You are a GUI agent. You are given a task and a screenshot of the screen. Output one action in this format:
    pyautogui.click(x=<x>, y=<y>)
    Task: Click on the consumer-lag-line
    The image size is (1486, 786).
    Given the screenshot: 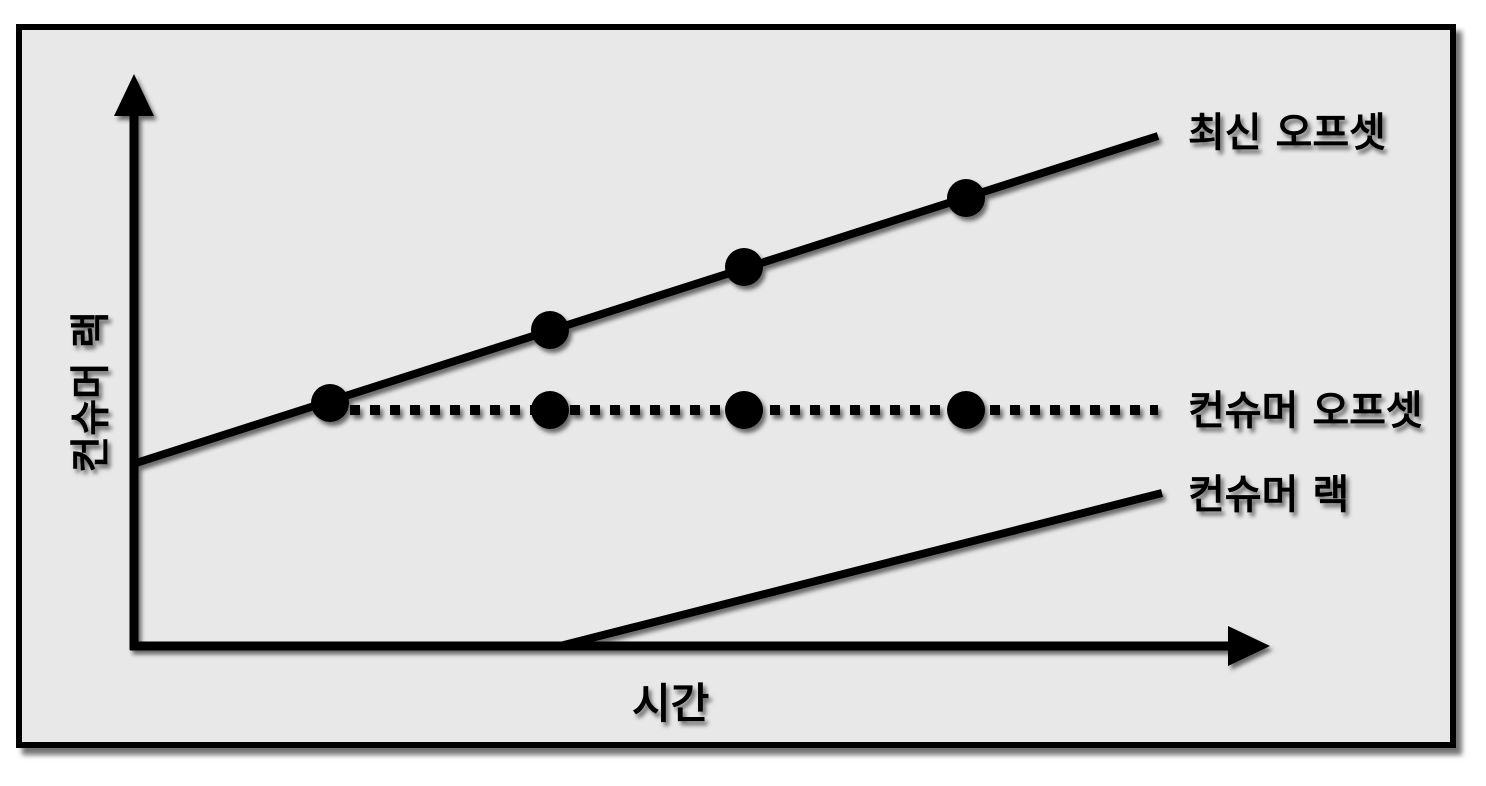 What is the action you would take?
    pyautogui.click(x=861, y=569)
    